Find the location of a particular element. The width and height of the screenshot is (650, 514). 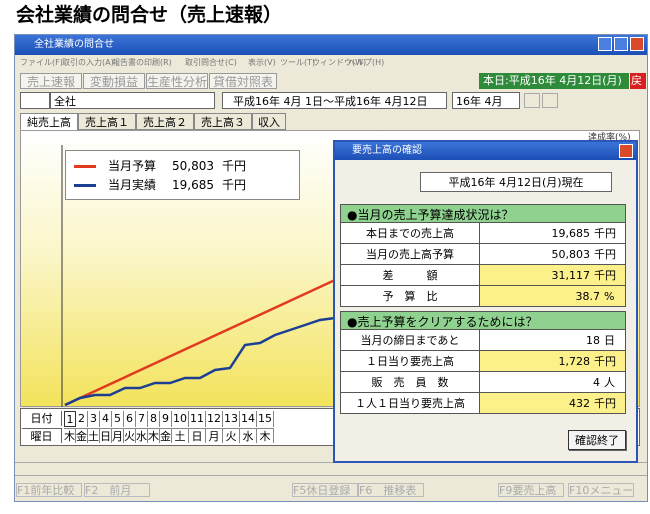

menu-item: 取引問合せ(C) is located at coordinates (211, 62).